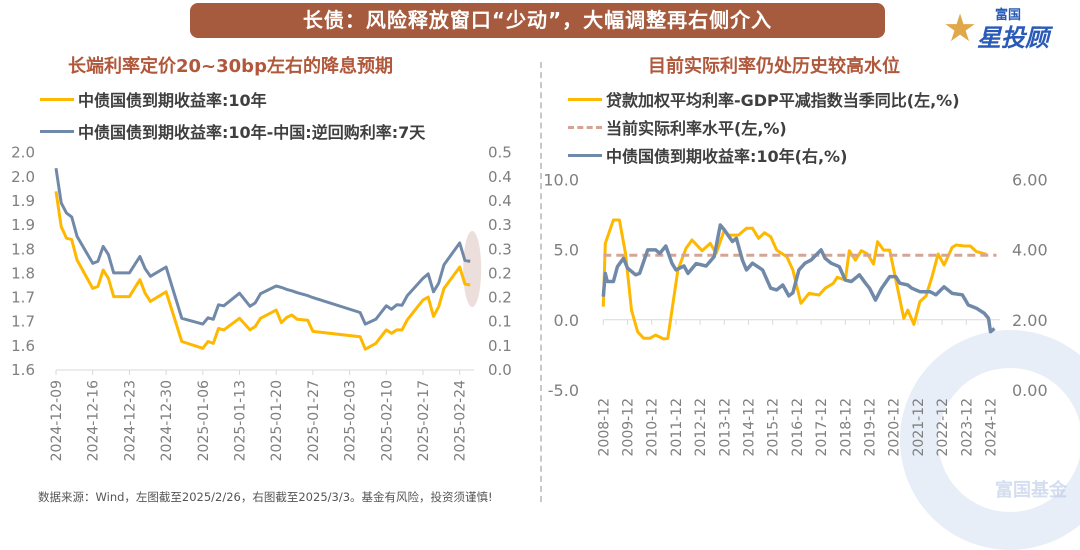  Describe the element at coordinates (262, 246) in the screenshot. I see `series-line-spread` at that location.